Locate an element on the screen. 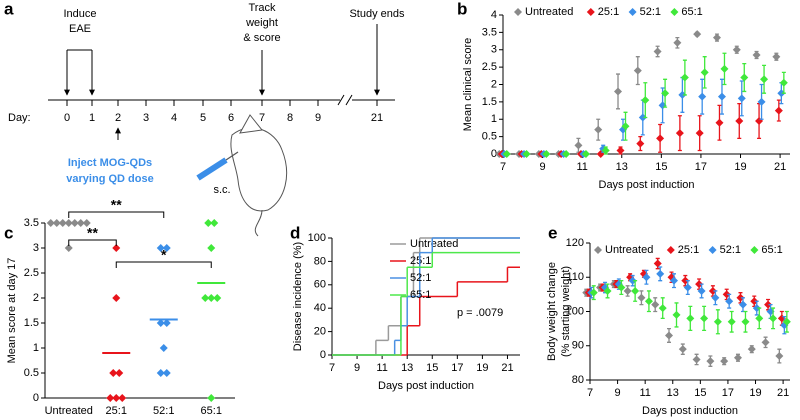  y-tick-label: 100 is located at coordinates (317, 238).